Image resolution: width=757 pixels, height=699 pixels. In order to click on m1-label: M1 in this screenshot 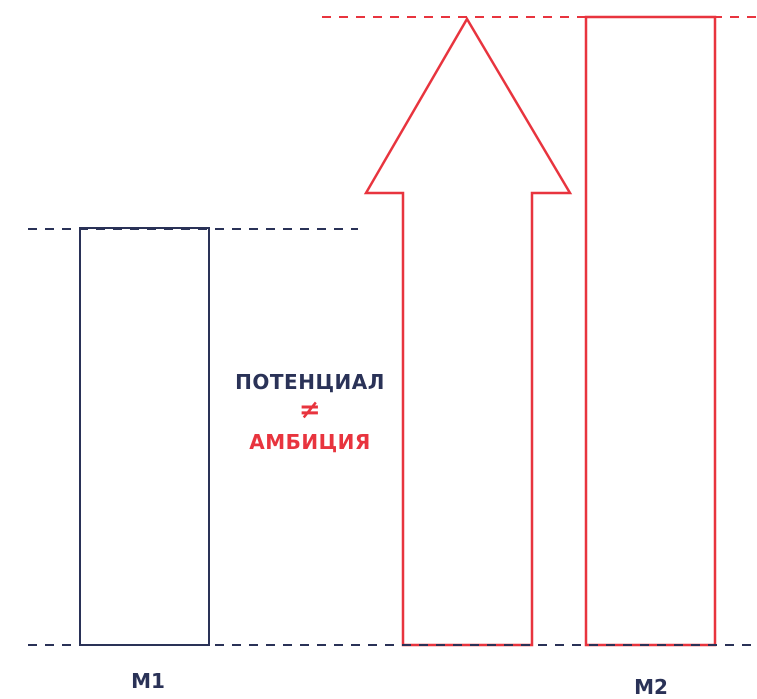, I will do `click(148, 681)`.